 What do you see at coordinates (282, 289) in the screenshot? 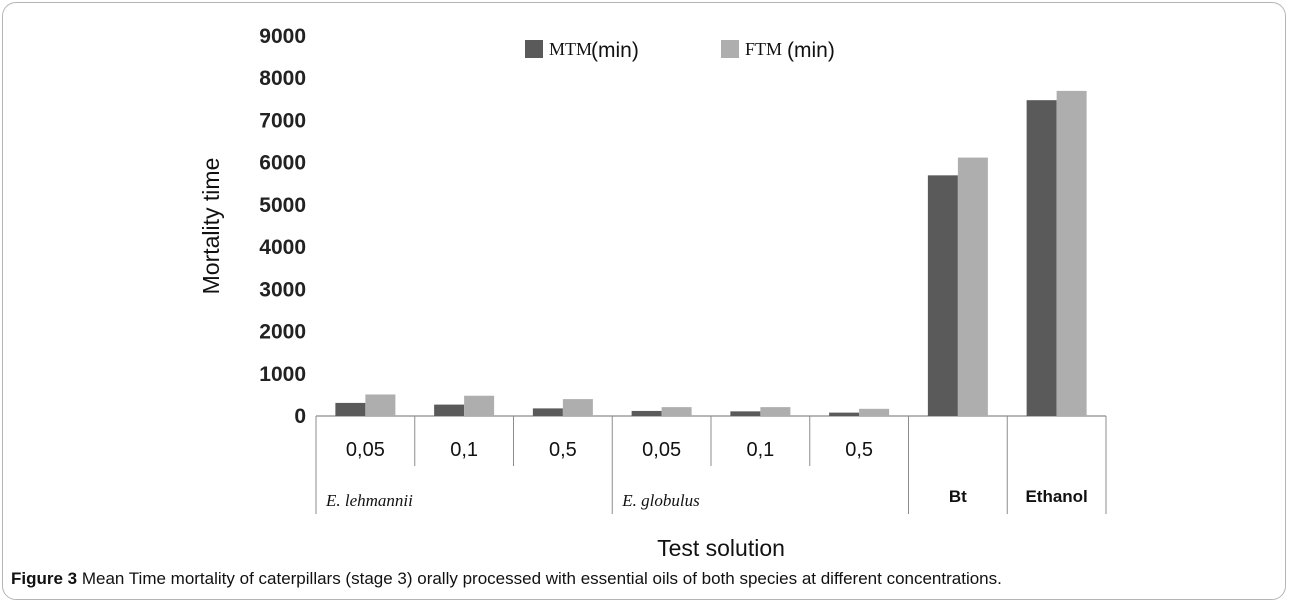
I see `y-tick-label: 3000` at bounding box center [282, 289].